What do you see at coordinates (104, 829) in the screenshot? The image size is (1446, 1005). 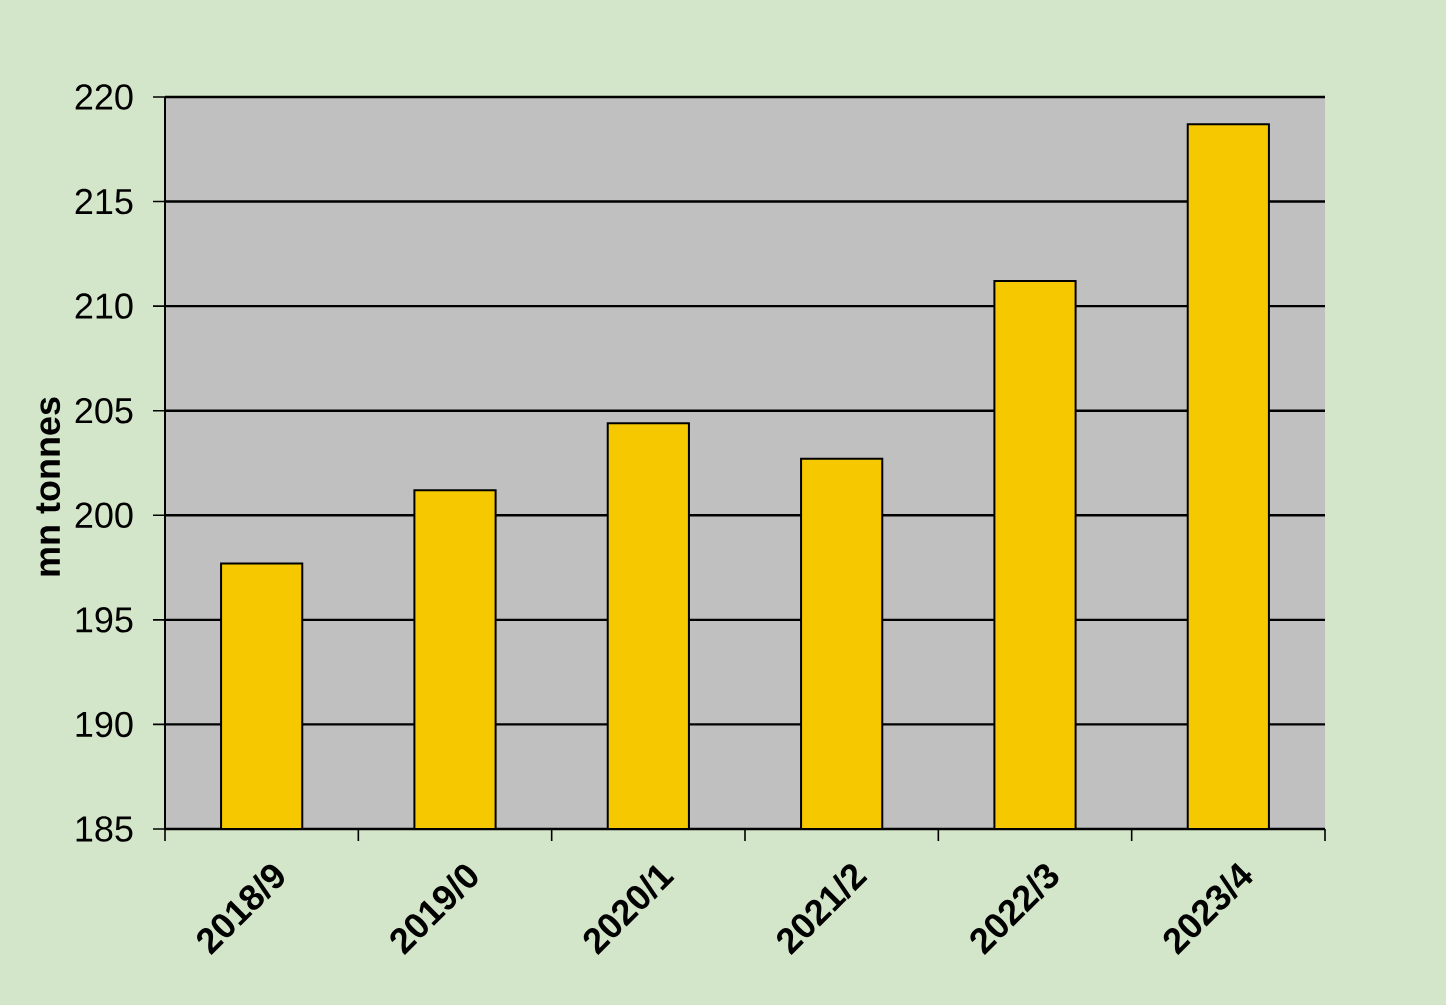 I see `y-tick-label: 185` at bounding box center [104, 829].